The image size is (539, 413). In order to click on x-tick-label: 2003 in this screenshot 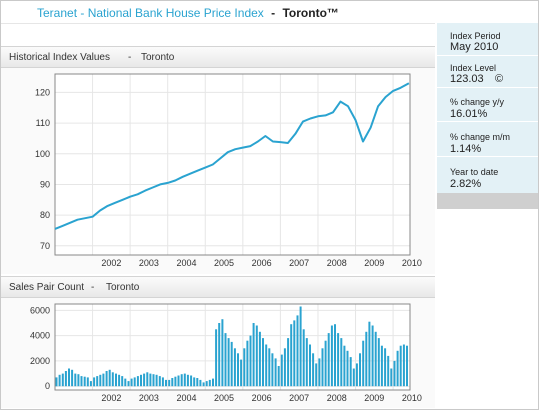, I will do `click(149, 398)`.